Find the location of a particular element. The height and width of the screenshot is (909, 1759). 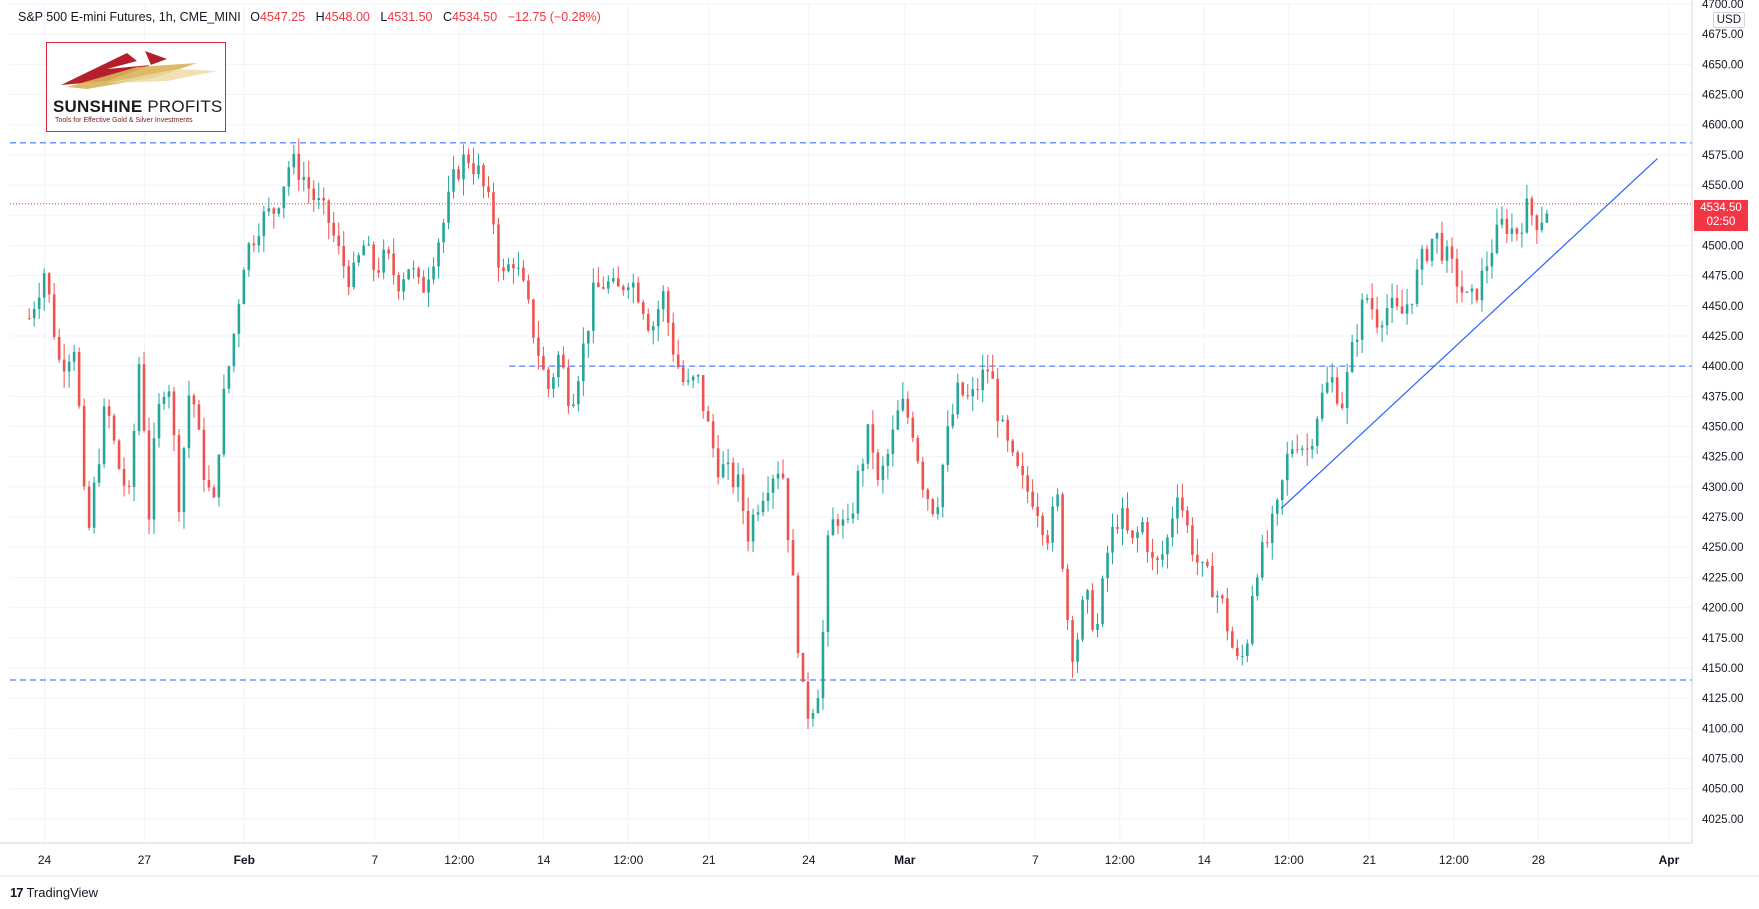

change-value: −12.75 (−0.28%) is located at coordinates (554, 17).